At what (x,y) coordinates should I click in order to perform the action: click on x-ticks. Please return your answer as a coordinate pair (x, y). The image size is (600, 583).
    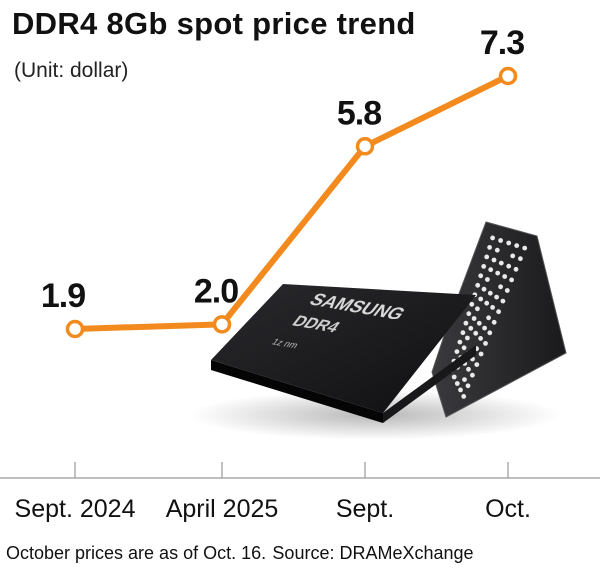
    Looking at the image, I should click on (291, 470).